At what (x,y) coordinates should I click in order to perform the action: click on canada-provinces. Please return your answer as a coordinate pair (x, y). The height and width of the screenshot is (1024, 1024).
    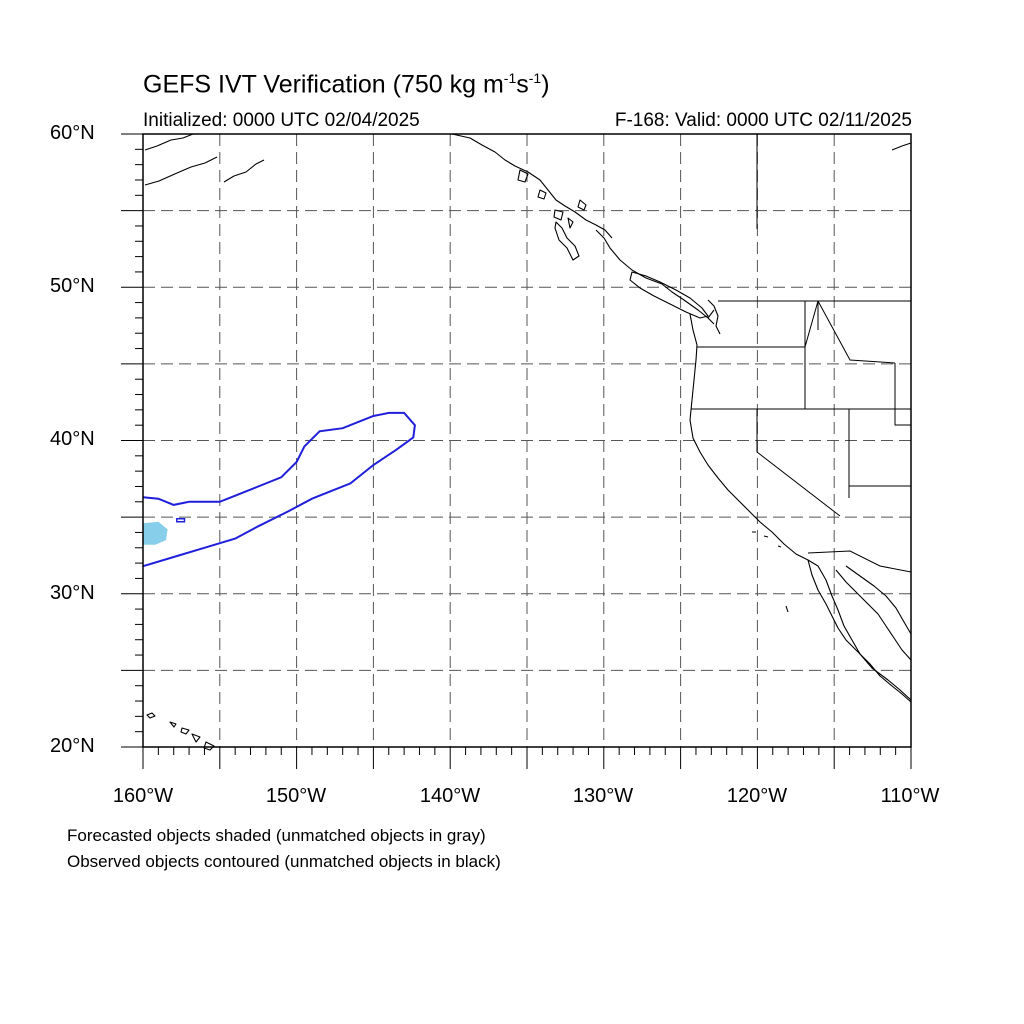
    Looking at the image, I should click on (833, 280).